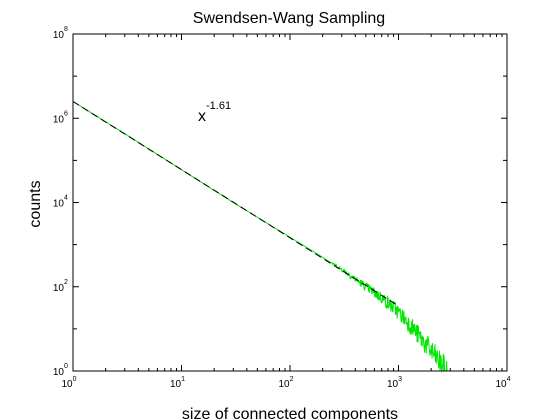 The image size is (560, 420). Describe the element at coordinates (218, 106) in the screenshot. I see `annotation-exponent: -1.61` at that location.